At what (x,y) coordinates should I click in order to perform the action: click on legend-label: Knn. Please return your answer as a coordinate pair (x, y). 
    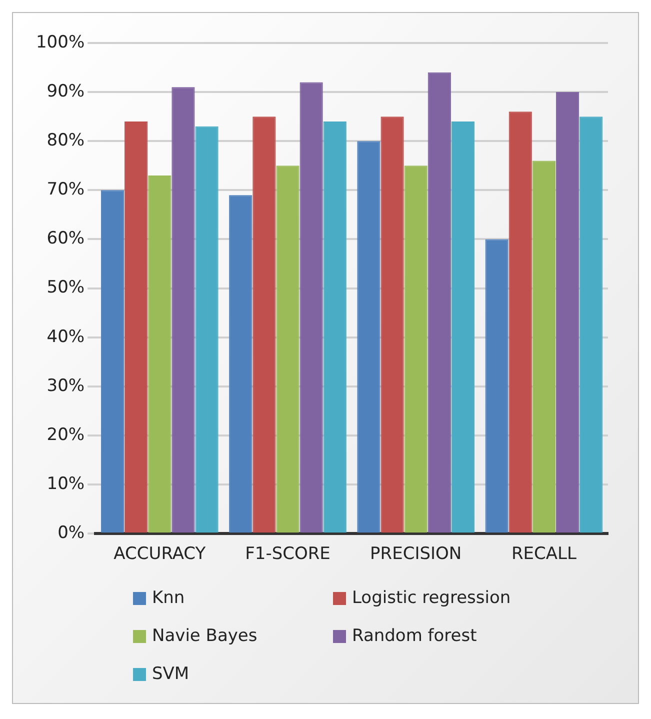
    Looking at the image, I should click on (168, 598).